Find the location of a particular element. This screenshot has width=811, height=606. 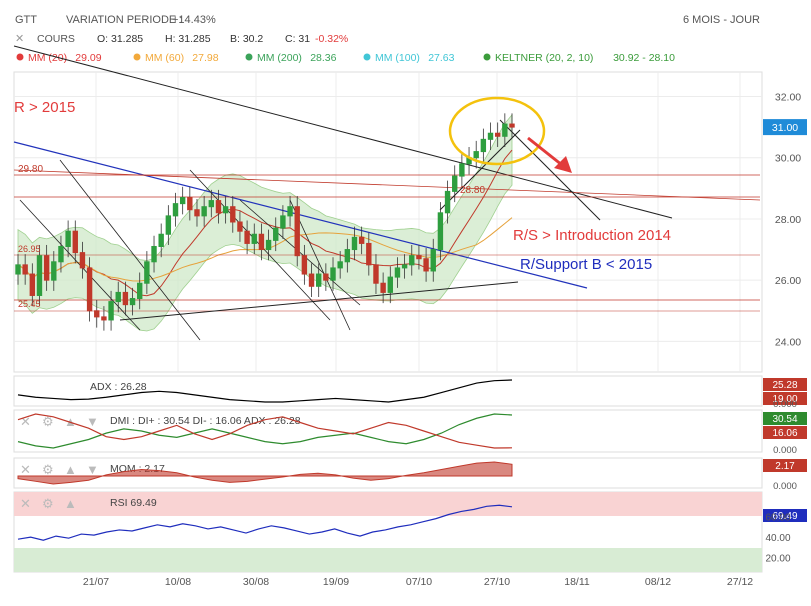

series-adx-line is located at coordinates (265, 391).